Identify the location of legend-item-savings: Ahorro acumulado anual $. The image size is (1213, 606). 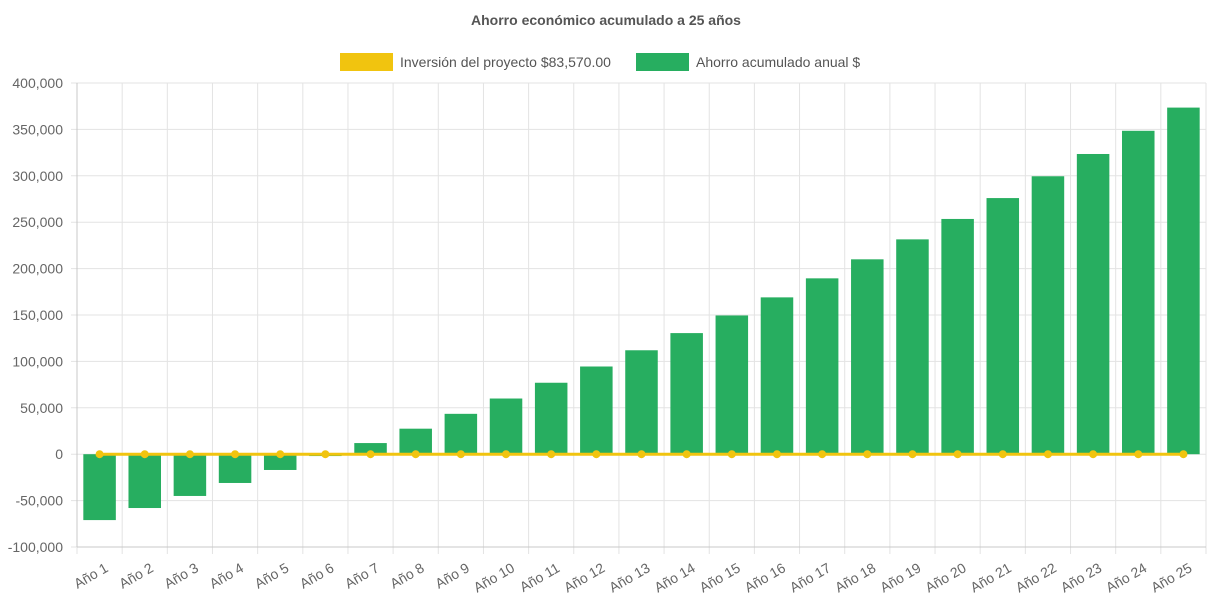
(748, 62).